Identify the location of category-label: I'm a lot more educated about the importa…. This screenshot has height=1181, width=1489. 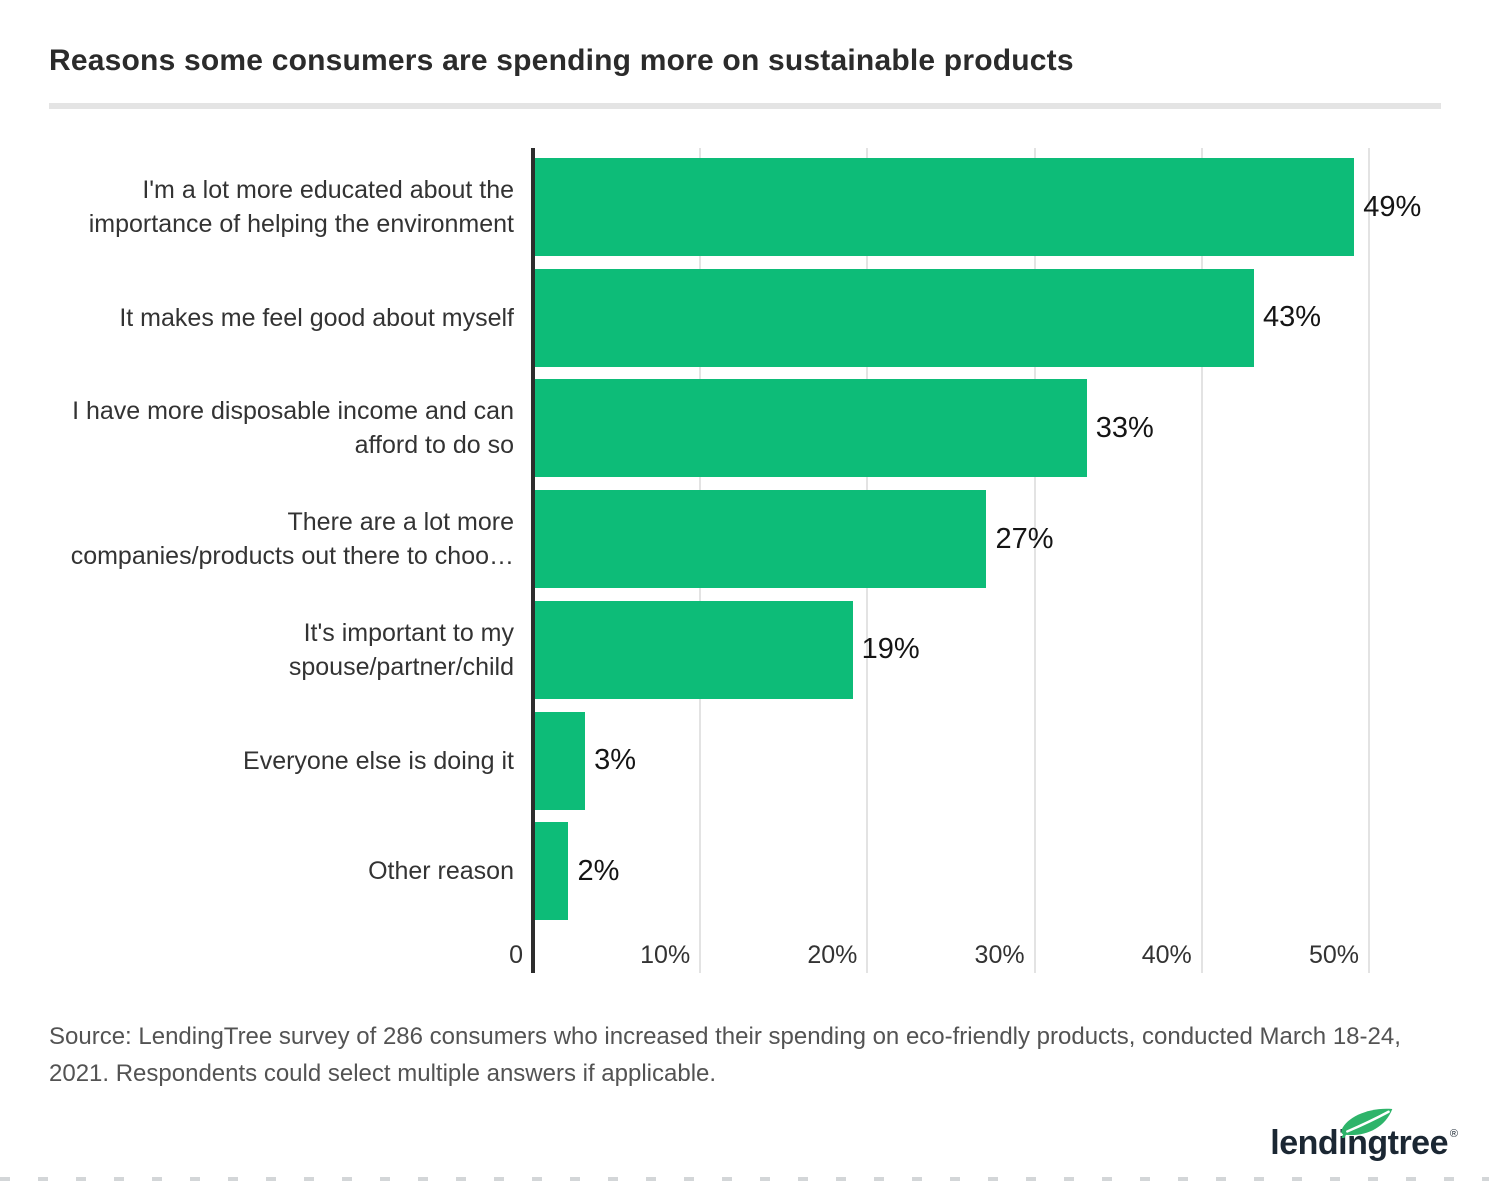
(272, 207).